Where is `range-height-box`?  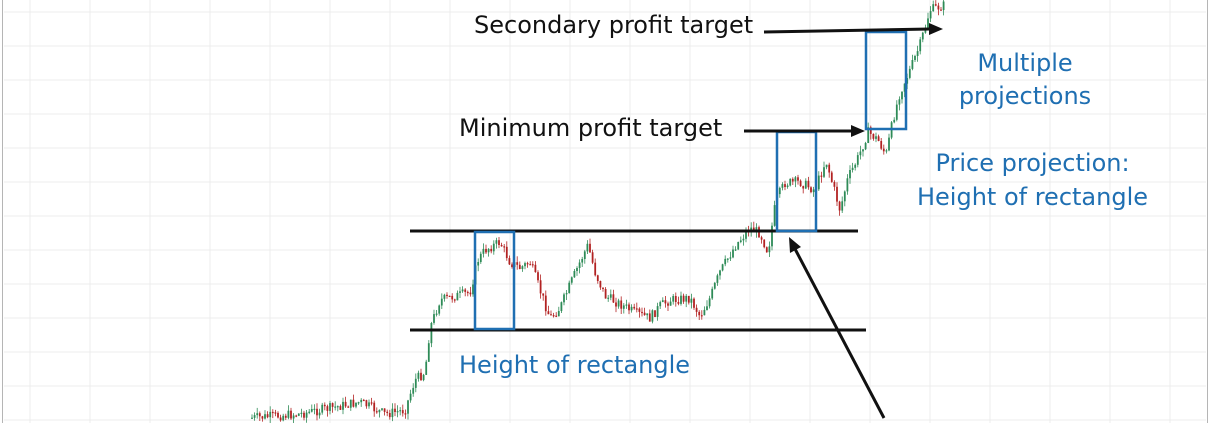
range-height-box is located at coordinates (494, 280).